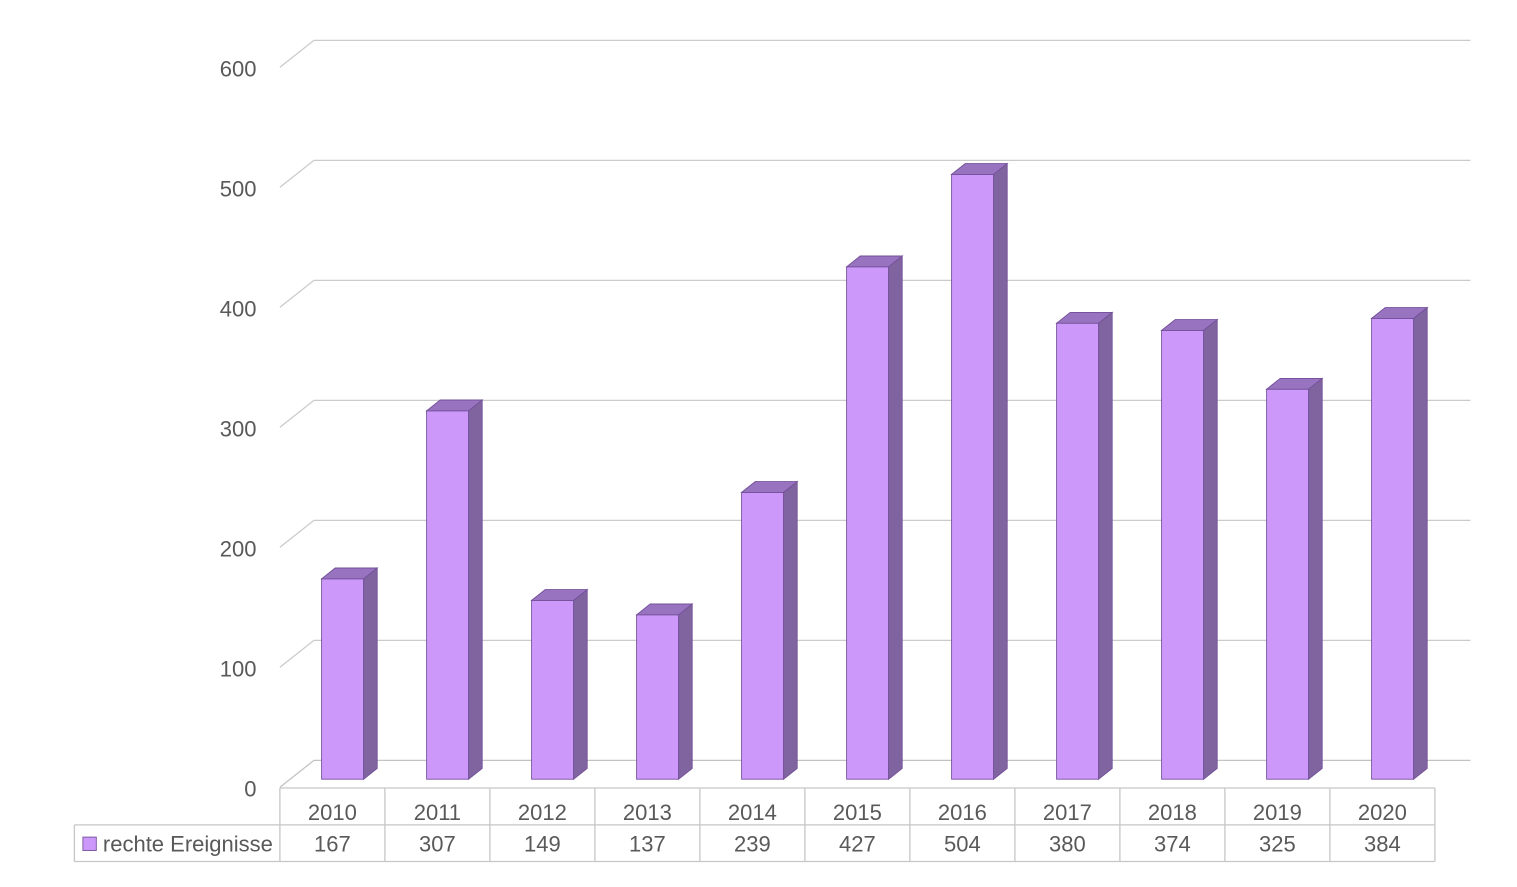 Image resolution: width=1517 pixels, height=887 pixels. Describe the element at coordinates (238, 309) in the screenshot. I see `svg-text: 400` at that location.